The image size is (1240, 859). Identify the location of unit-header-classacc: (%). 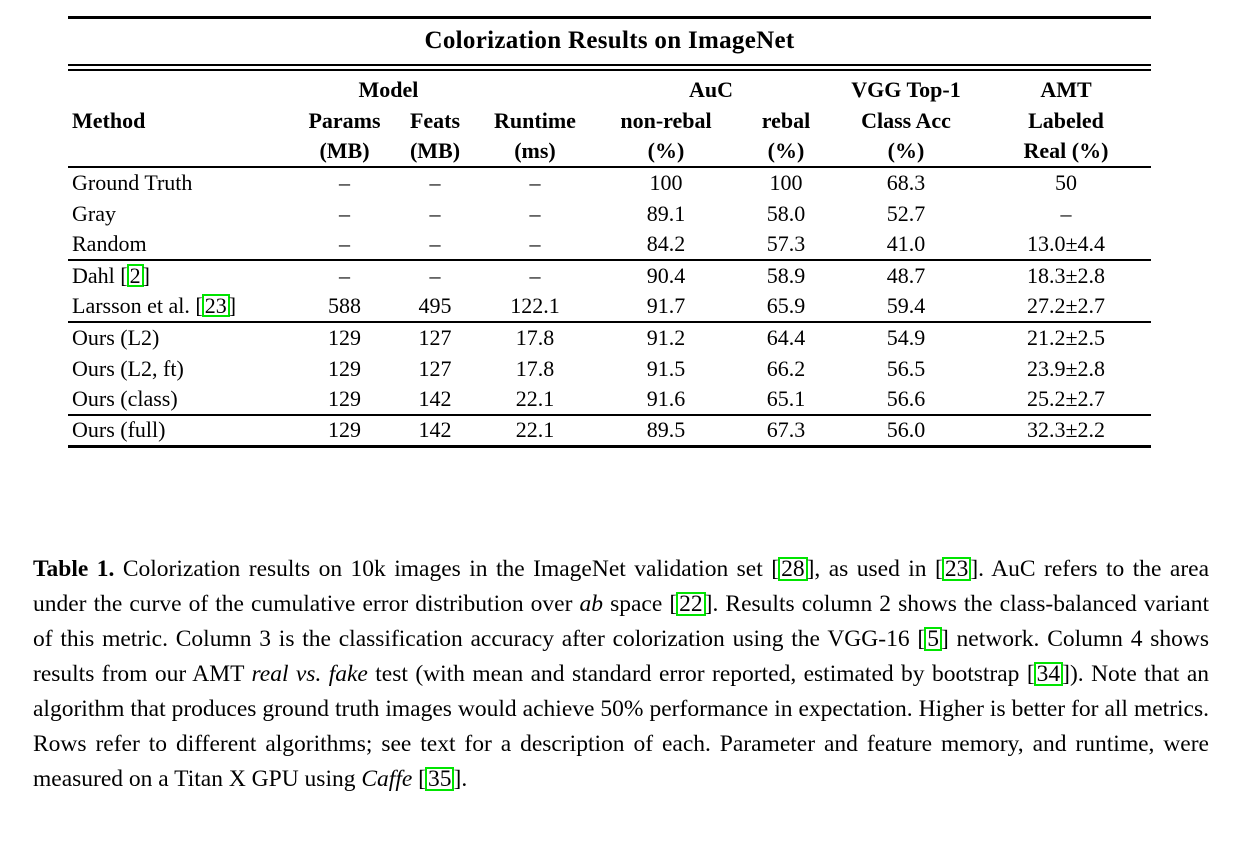
(906, 152).